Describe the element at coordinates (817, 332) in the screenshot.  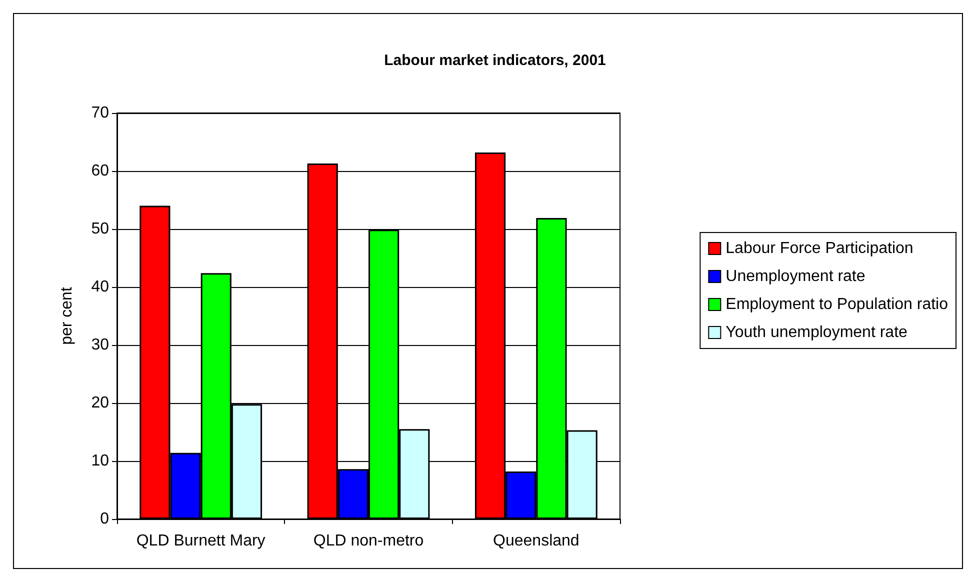
I see `legend-label: Youth unemployment rate` at that location.